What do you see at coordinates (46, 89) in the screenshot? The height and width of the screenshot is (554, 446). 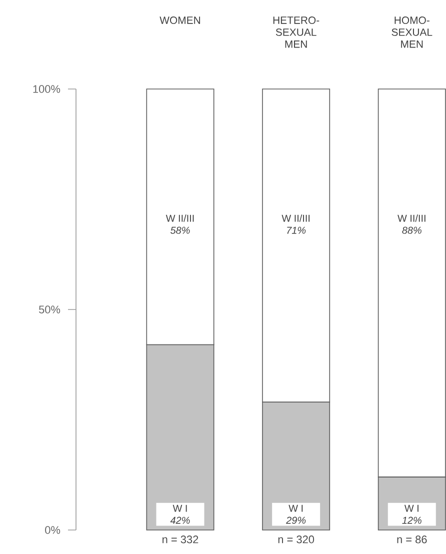 I see `y-tick-label: 100%` at bounding box center [46, 89].